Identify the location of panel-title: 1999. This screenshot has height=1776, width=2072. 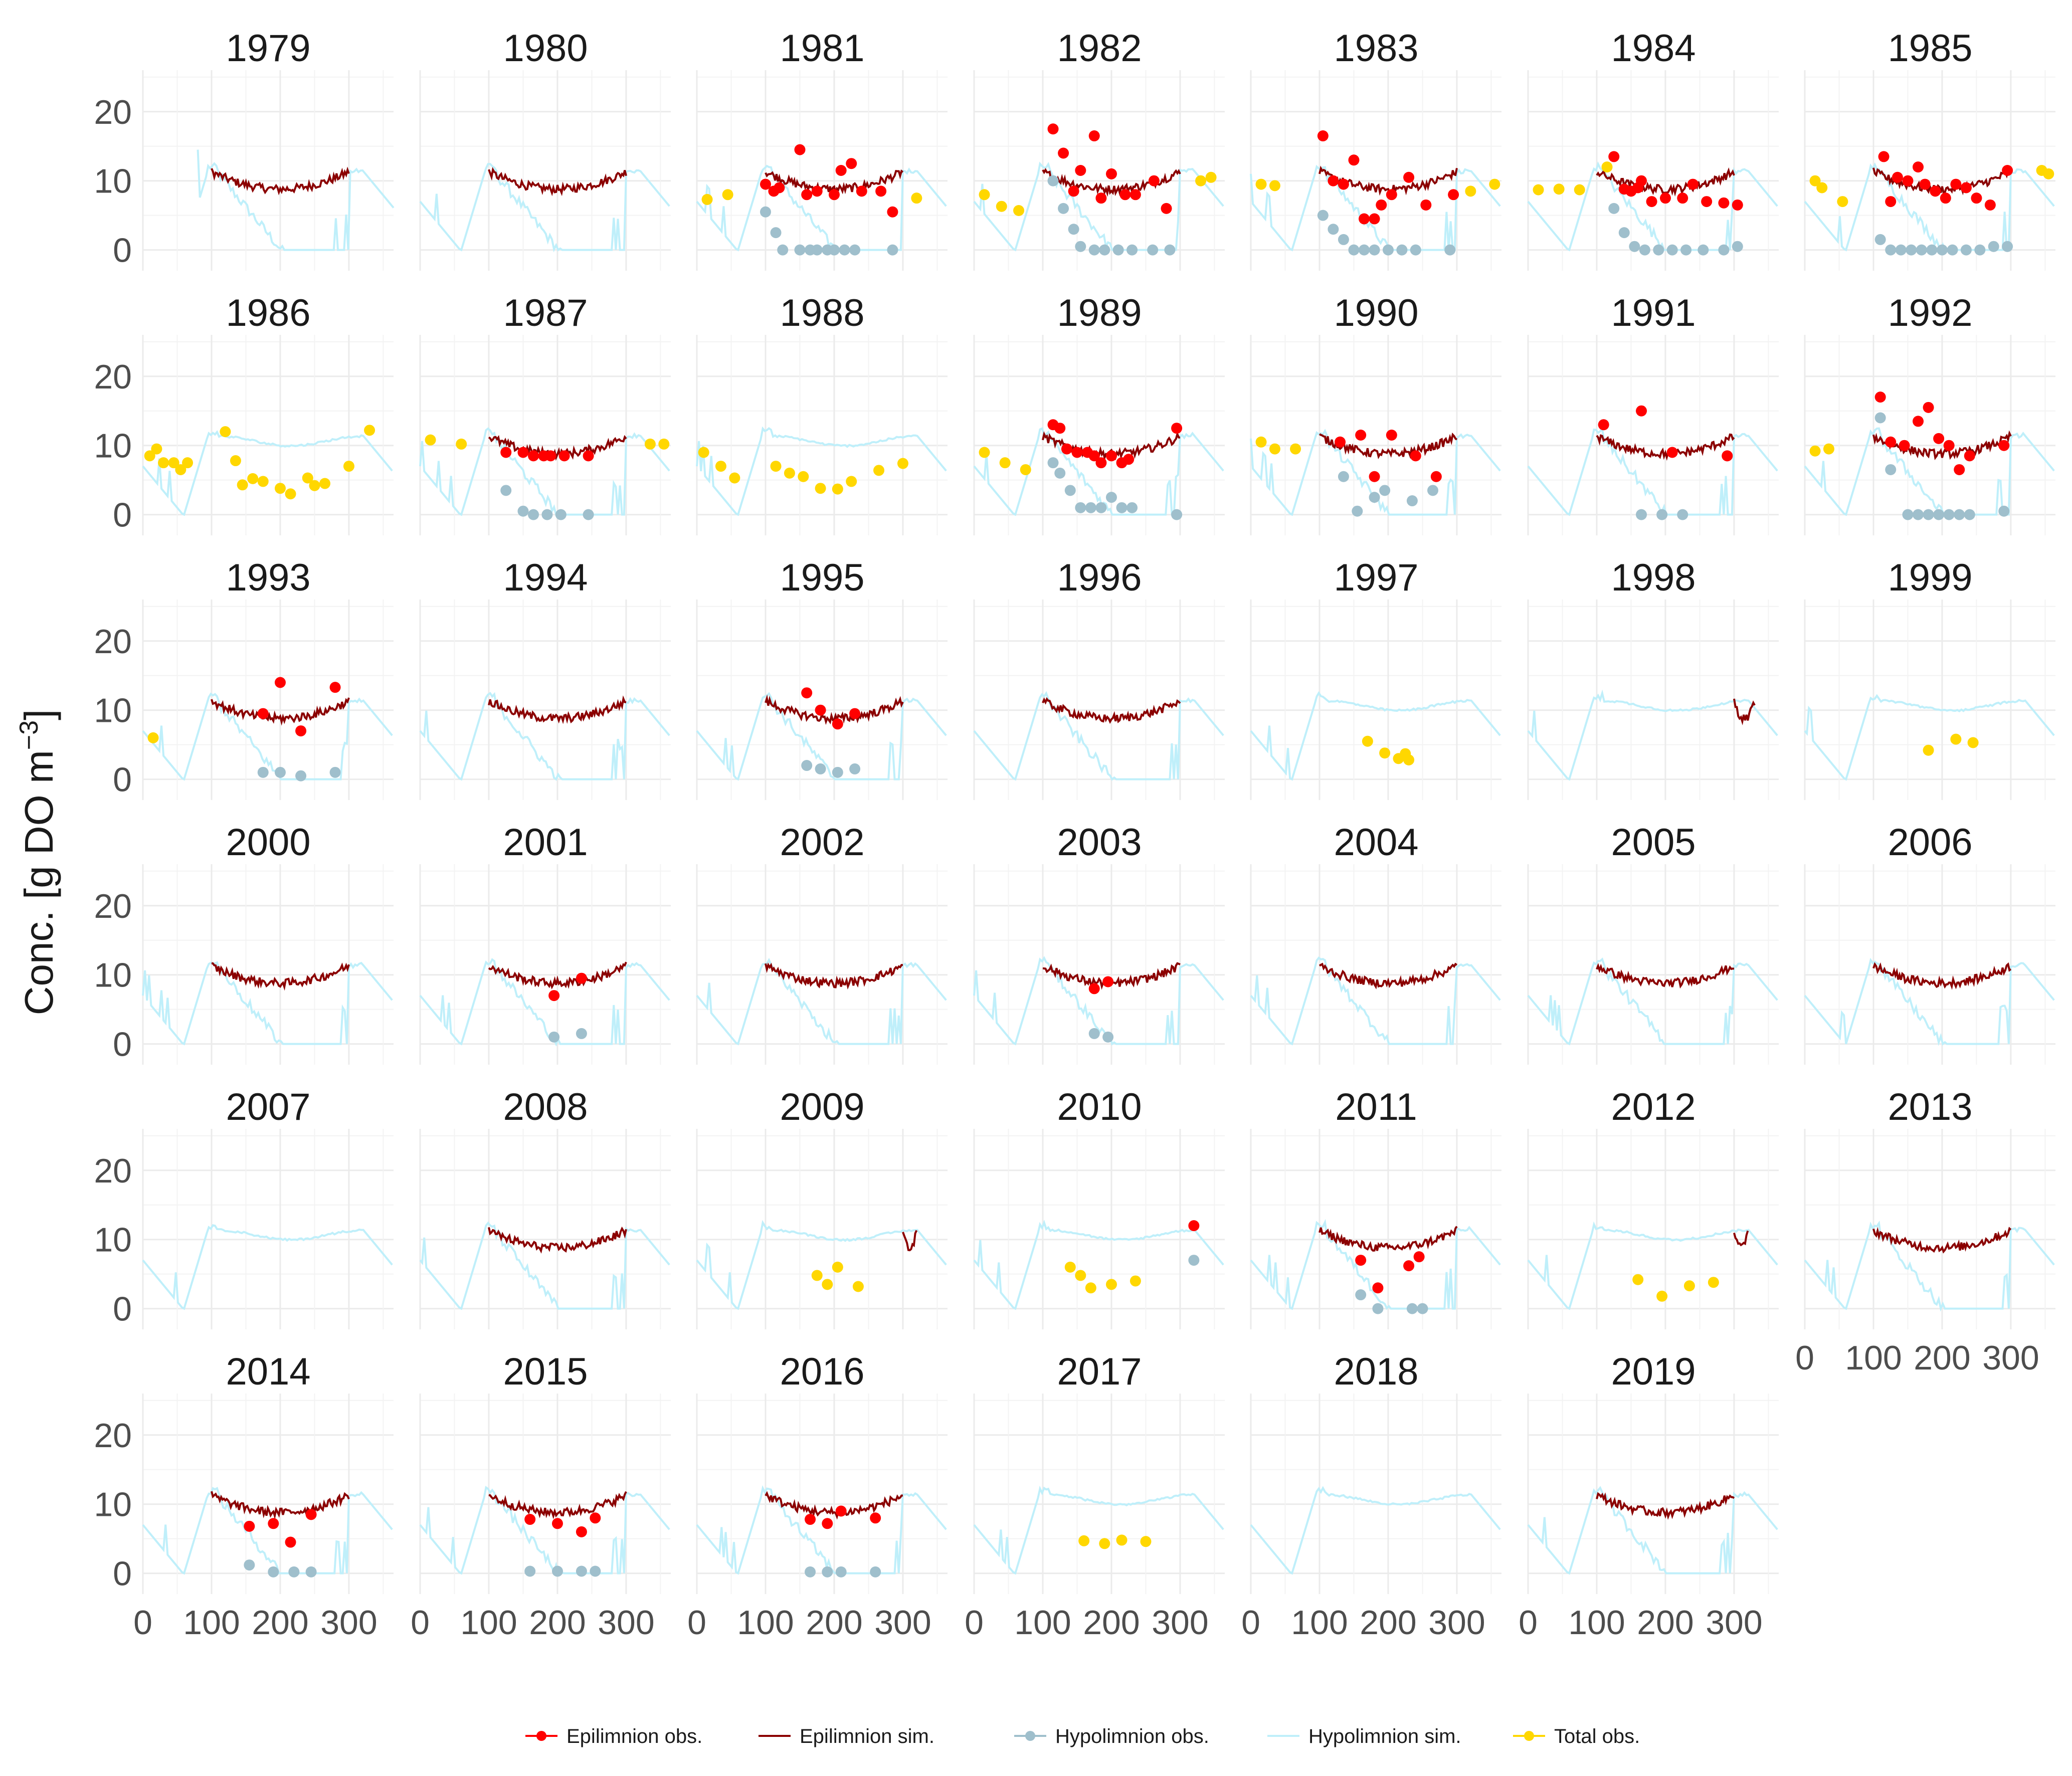
(1930, 577).